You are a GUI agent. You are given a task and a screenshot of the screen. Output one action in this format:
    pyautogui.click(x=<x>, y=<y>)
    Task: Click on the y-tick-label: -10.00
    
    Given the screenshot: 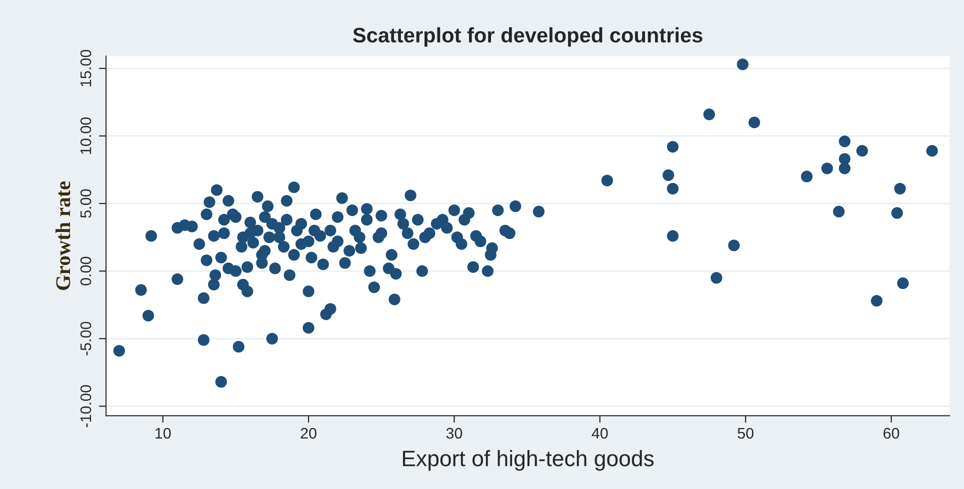 What is the action you would take?
    pyautogui.click(x=86, y=406)
    